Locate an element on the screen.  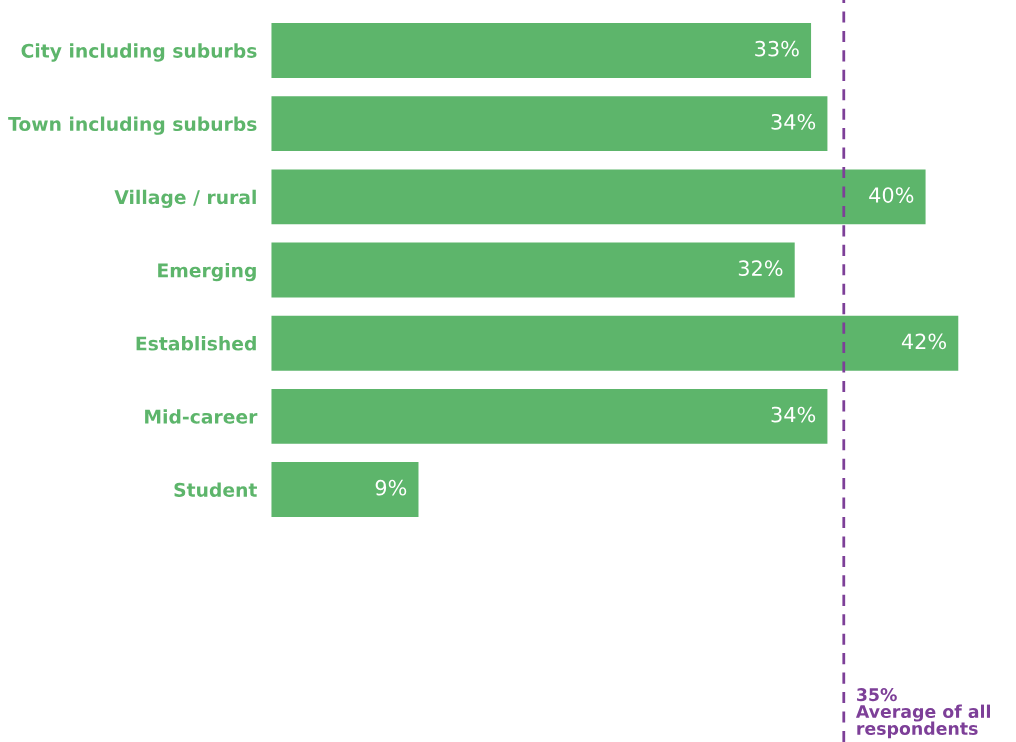
y-tick-label: Student is located at coordinates (215, 489).